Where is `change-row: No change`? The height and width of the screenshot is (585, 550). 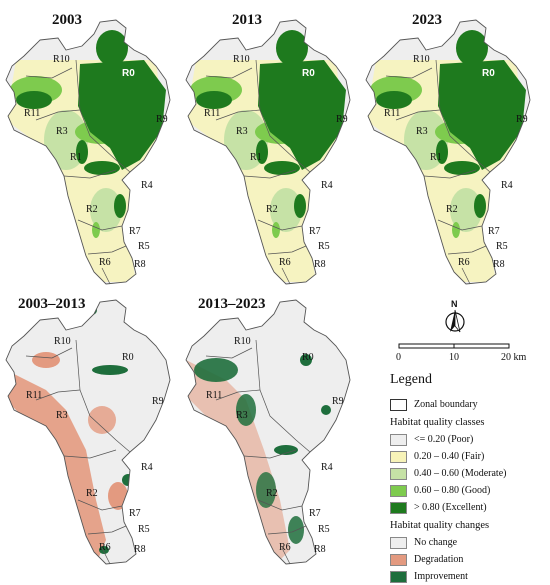 change-row: No change is located at coordinates (467, 542).